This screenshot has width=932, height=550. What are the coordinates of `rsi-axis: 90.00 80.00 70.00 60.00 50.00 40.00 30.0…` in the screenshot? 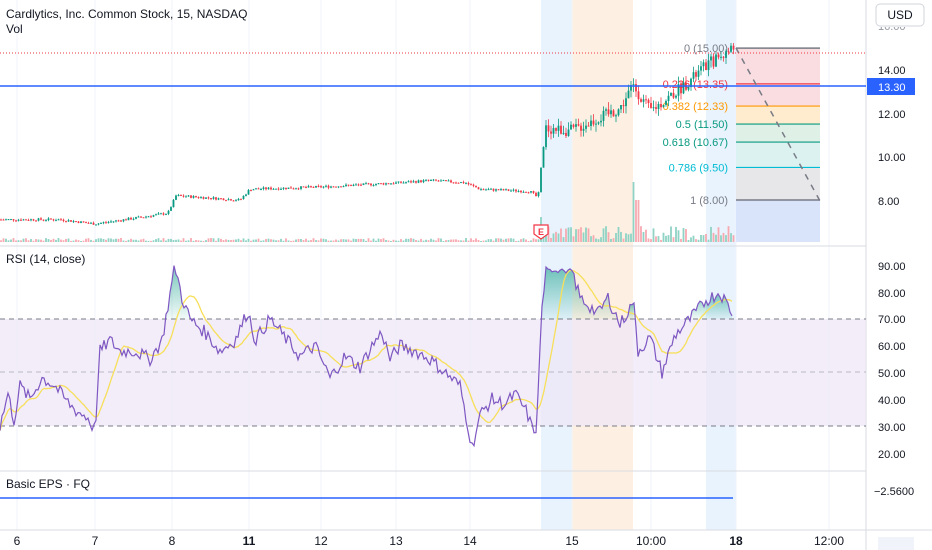 It's located at (892, 361).